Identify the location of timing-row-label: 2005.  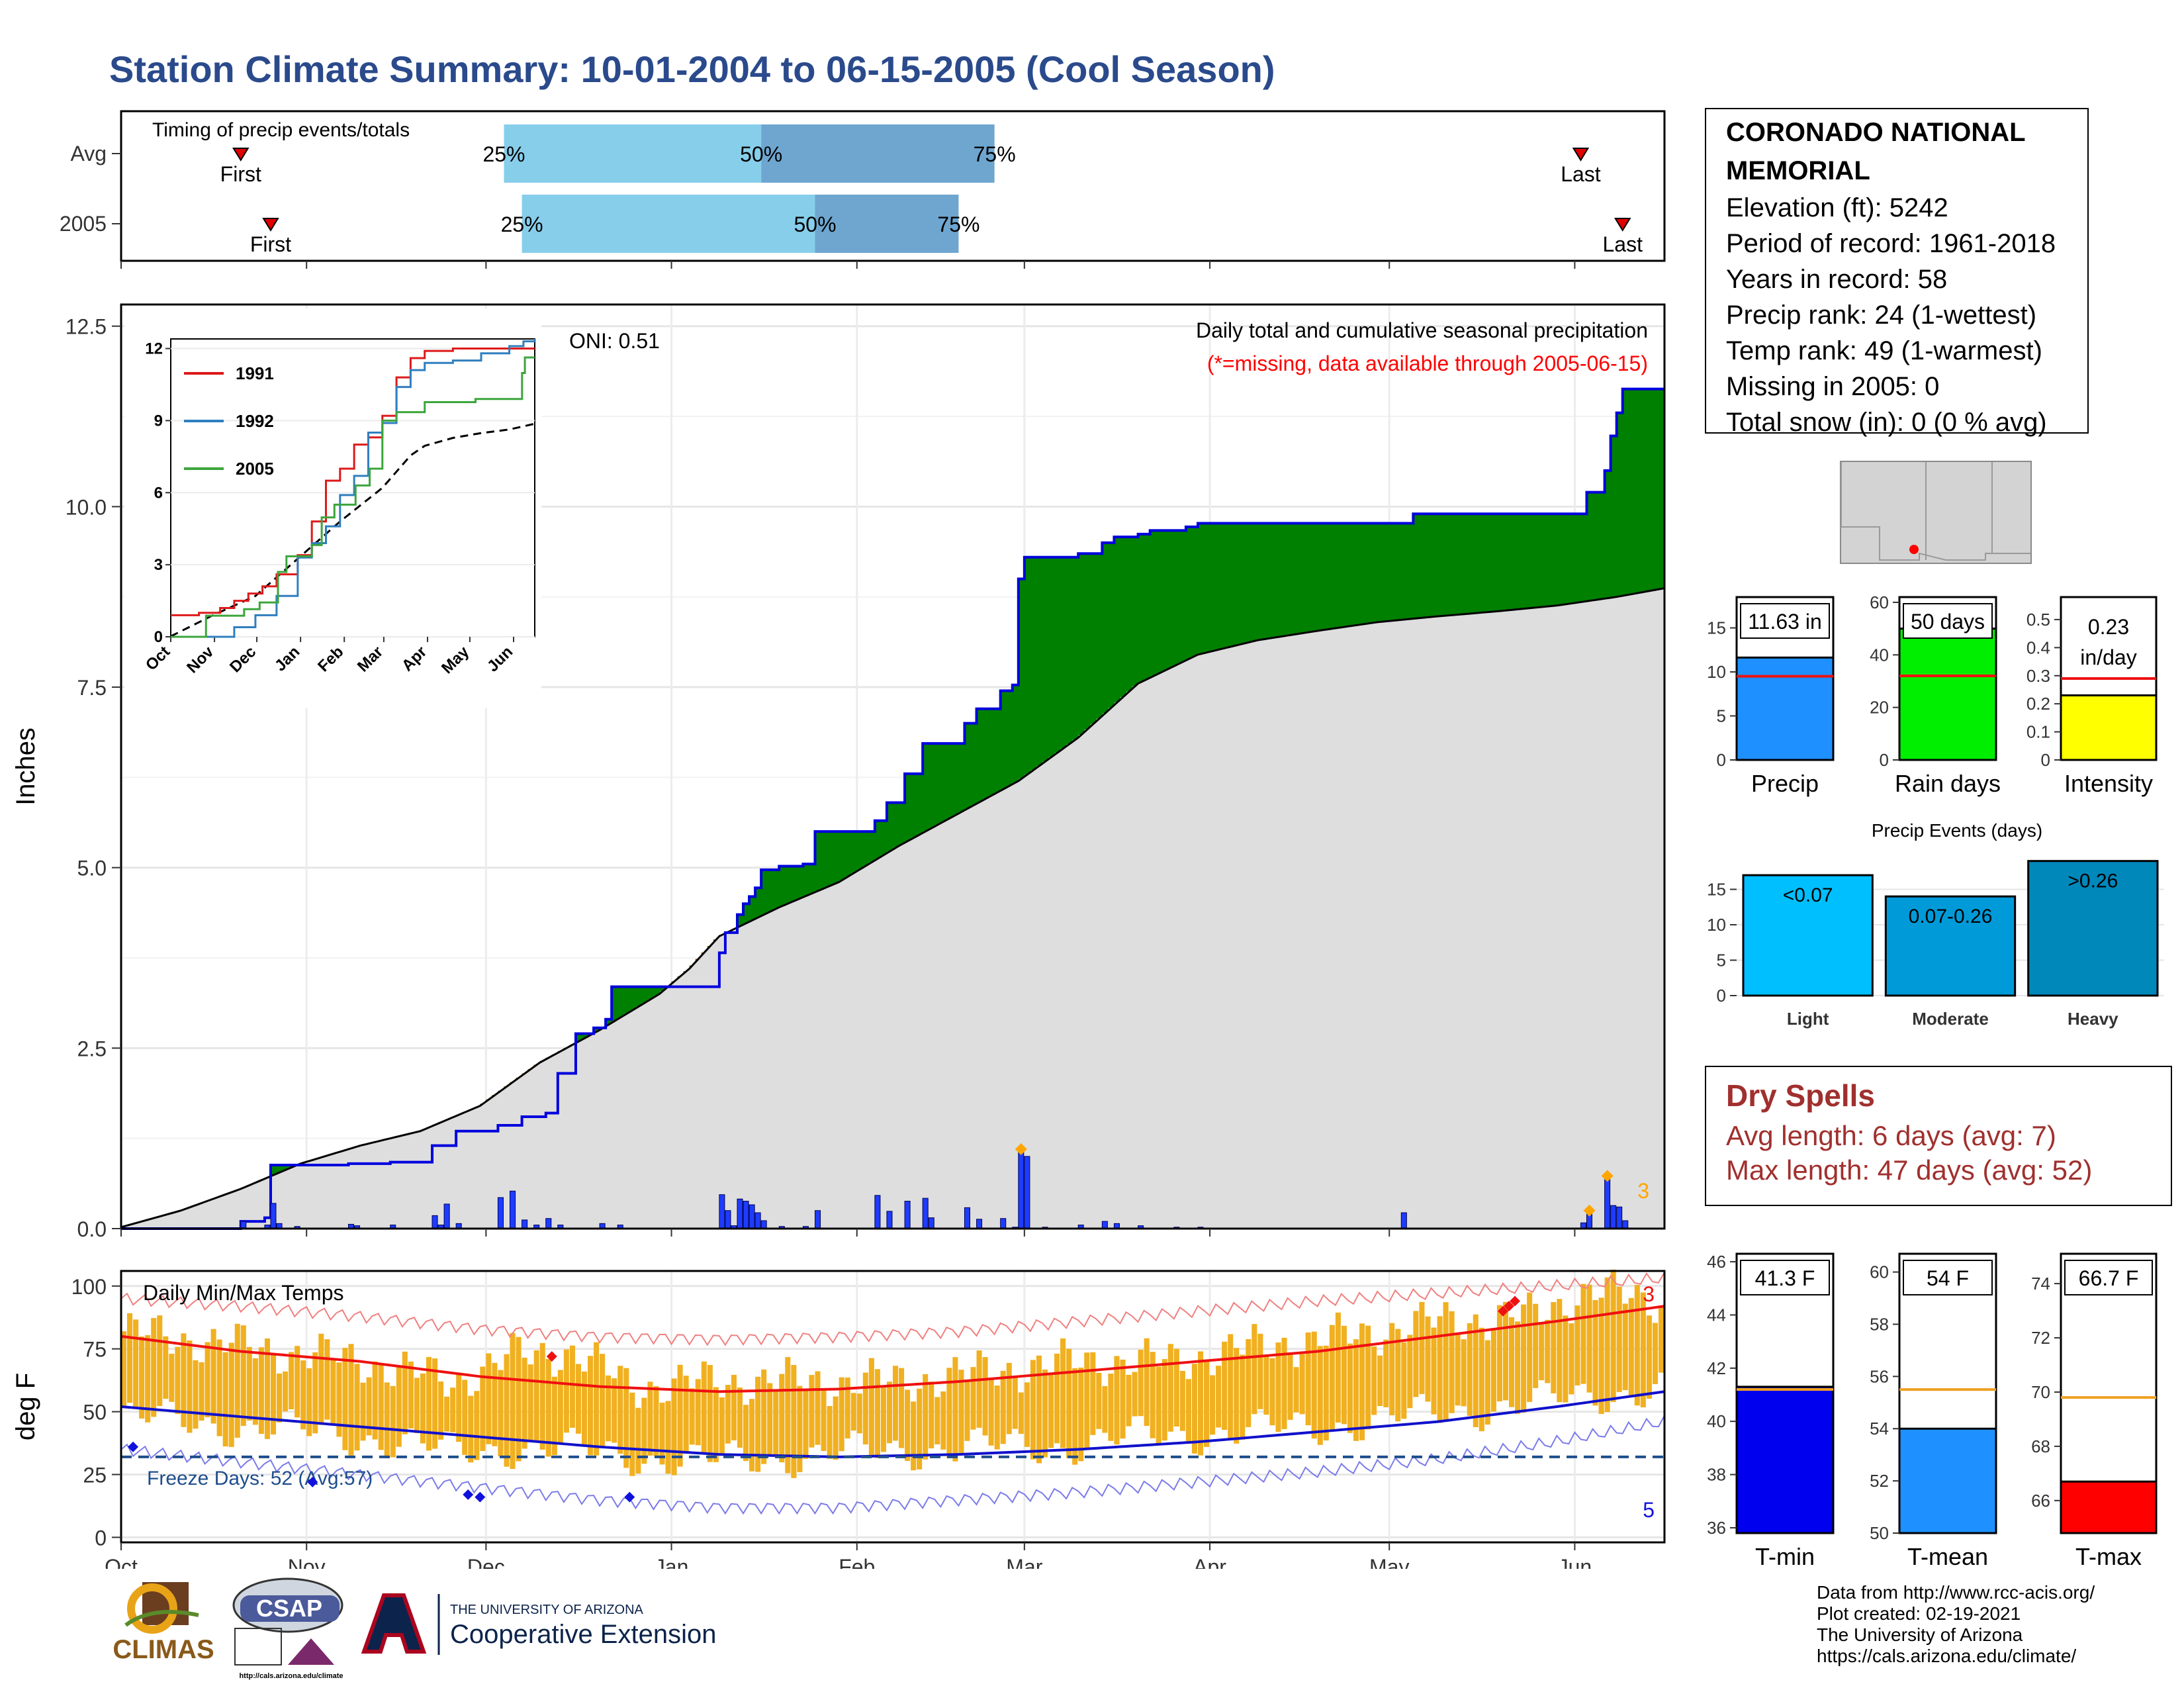
(83, 224).